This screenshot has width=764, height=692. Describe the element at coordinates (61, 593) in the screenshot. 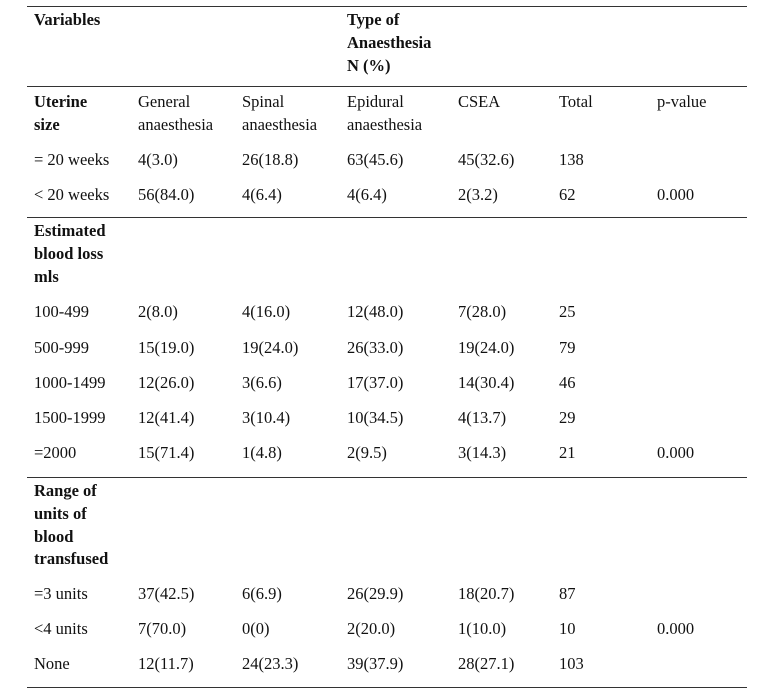

I see `row-label: =3 units` at that location.